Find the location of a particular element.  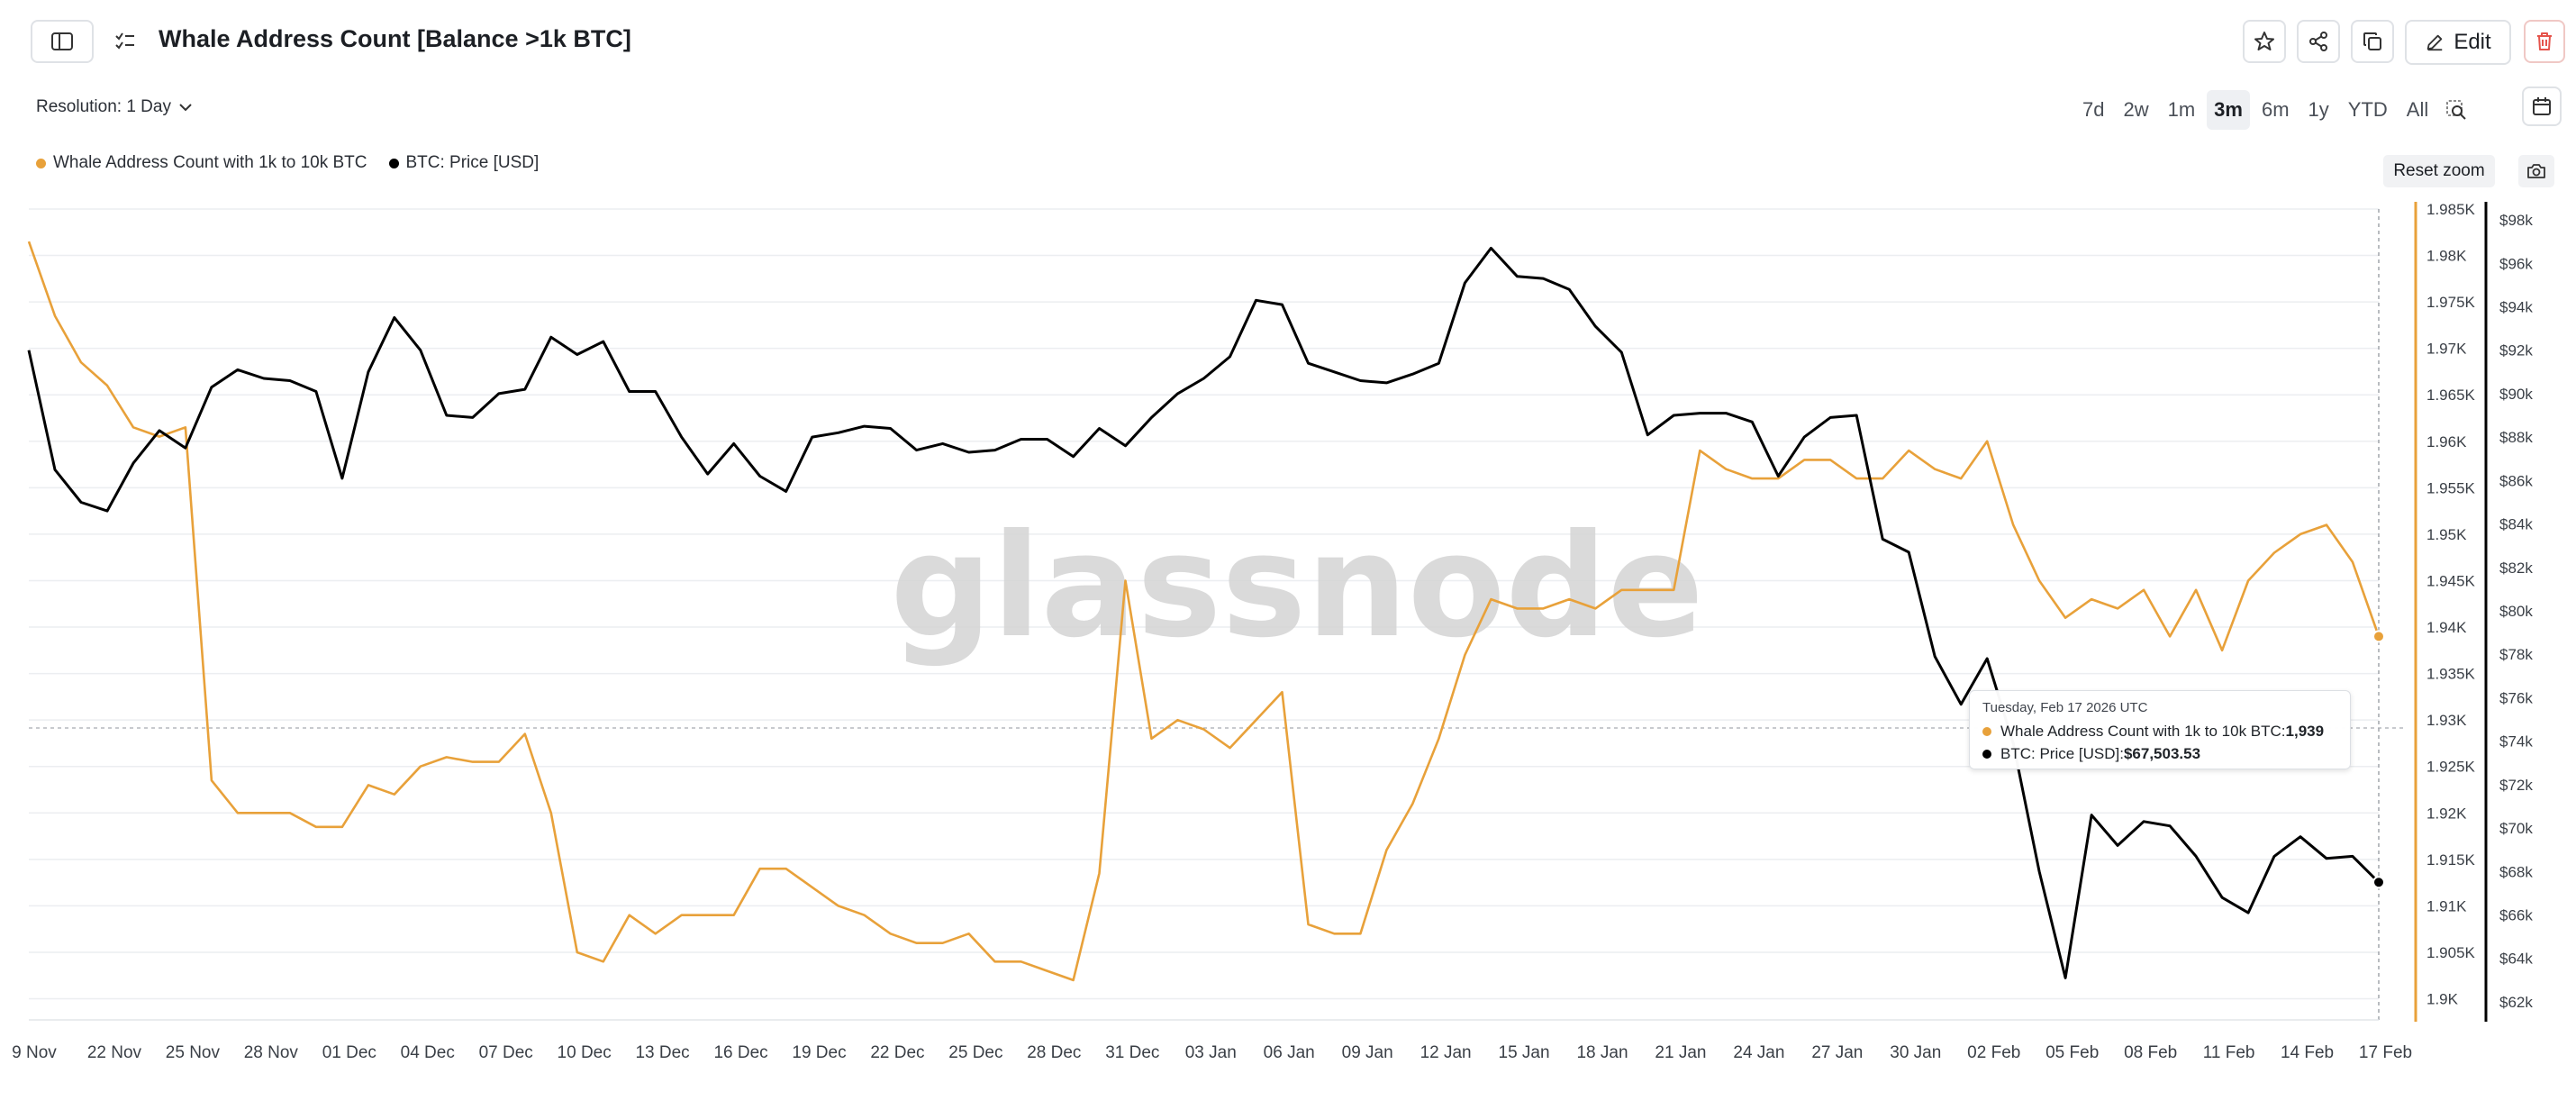

right-tick-label: $78k is located at coordinates (2516, 654).